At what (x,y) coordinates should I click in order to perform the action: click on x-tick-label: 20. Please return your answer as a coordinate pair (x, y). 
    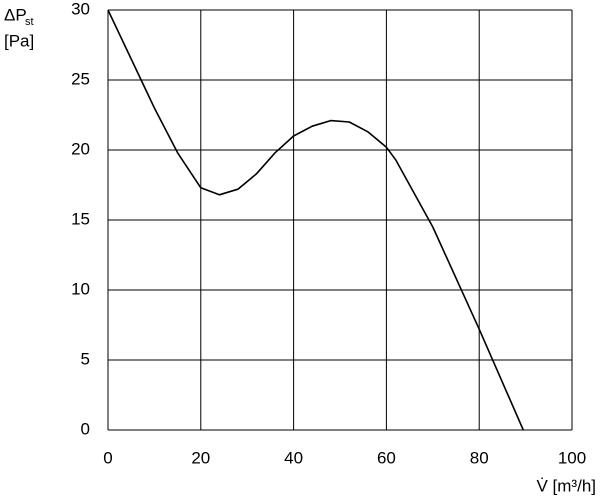
    Looking at the image, I should click on (200, 457).